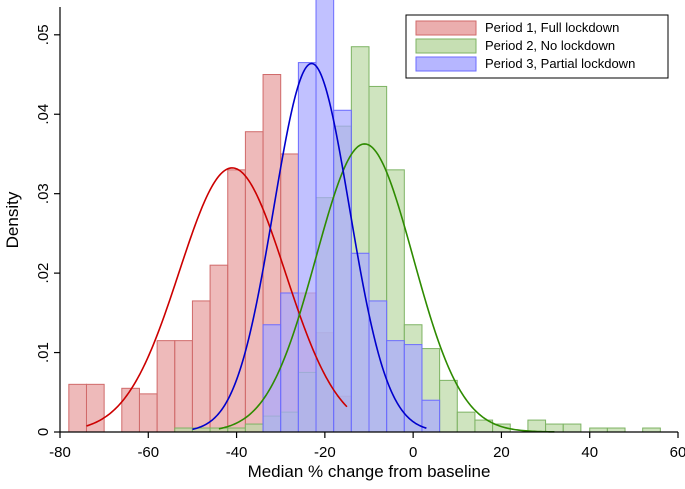  Describe the element at coordinates (501, 452) in the screenshot. I see `x-tick-label: 20` at that location.